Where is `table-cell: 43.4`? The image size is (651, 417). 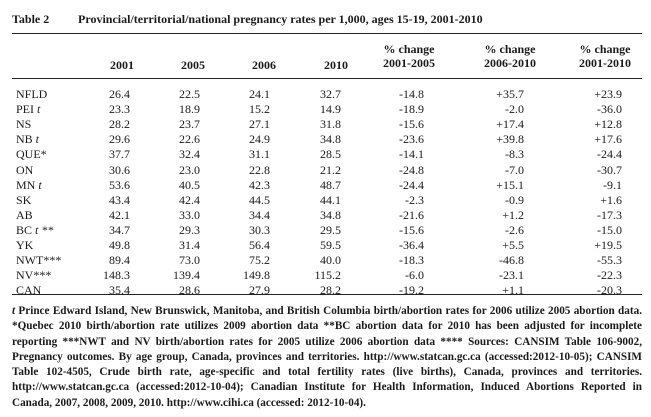
table-cell: 43.4 is located at coordinates (119, 199).